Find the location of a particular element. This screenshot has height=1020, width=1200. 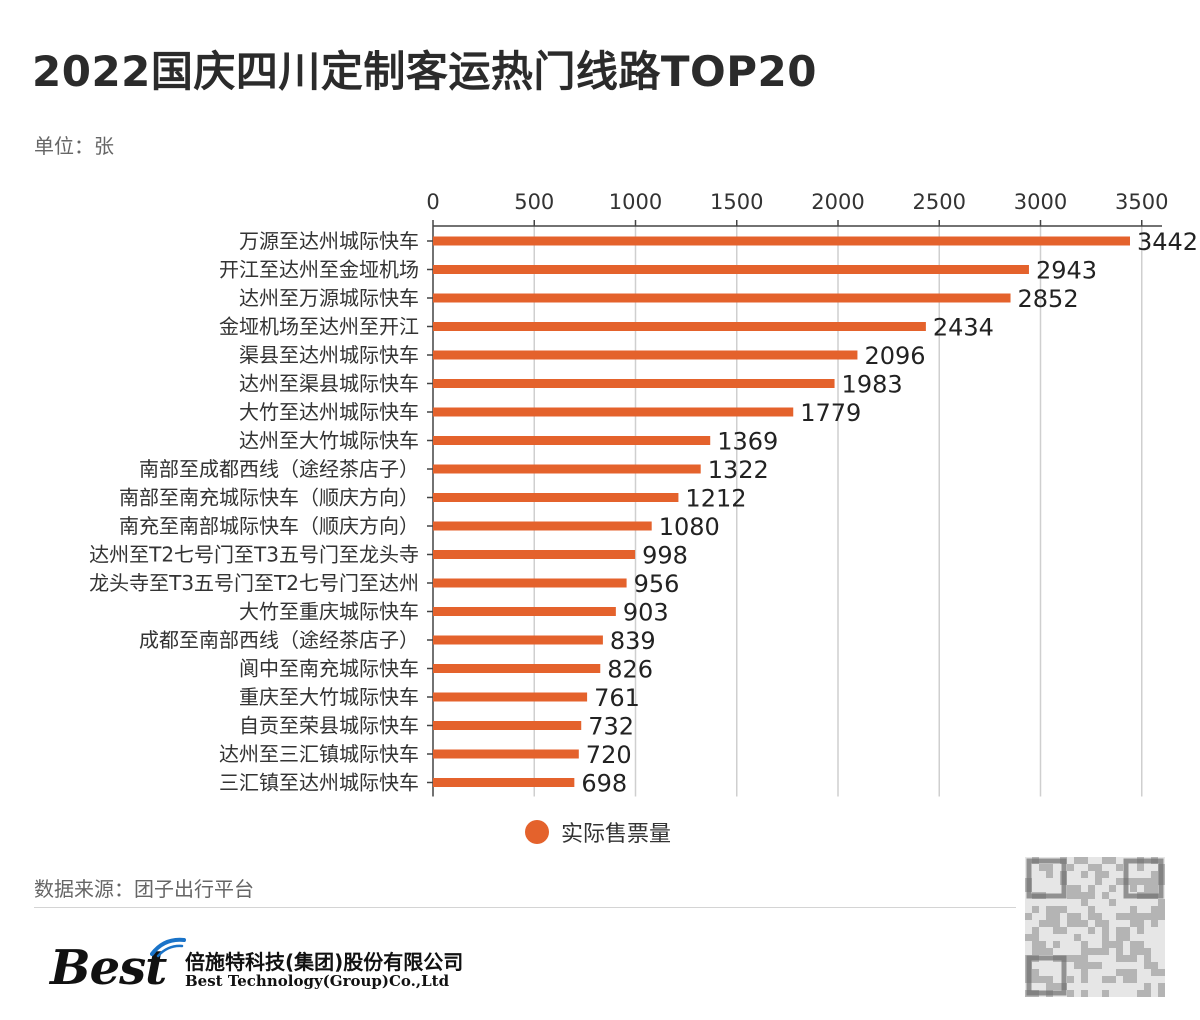

category-label: 达州至渠县城际快车 is located at coordinates (329, 384).